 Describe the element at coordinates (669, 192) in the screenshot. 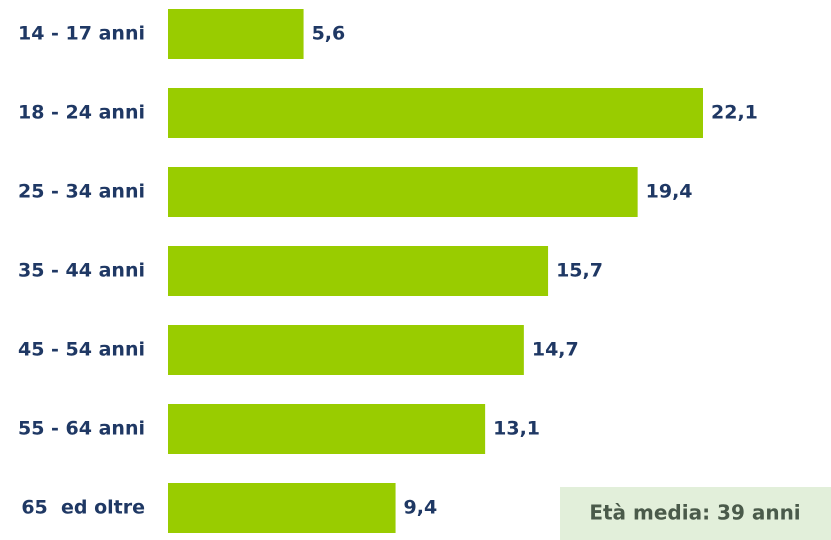

I see `value-label: 19,4` at that location.